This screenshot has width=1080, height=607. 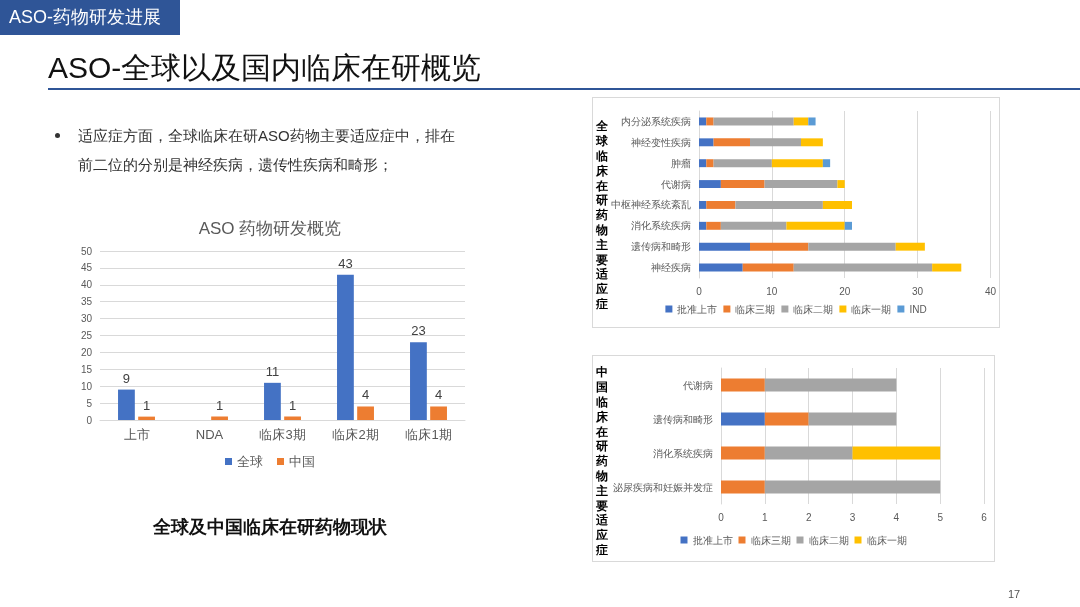 I want to click on x-tick-label: 4, so click(x=896, y=517).